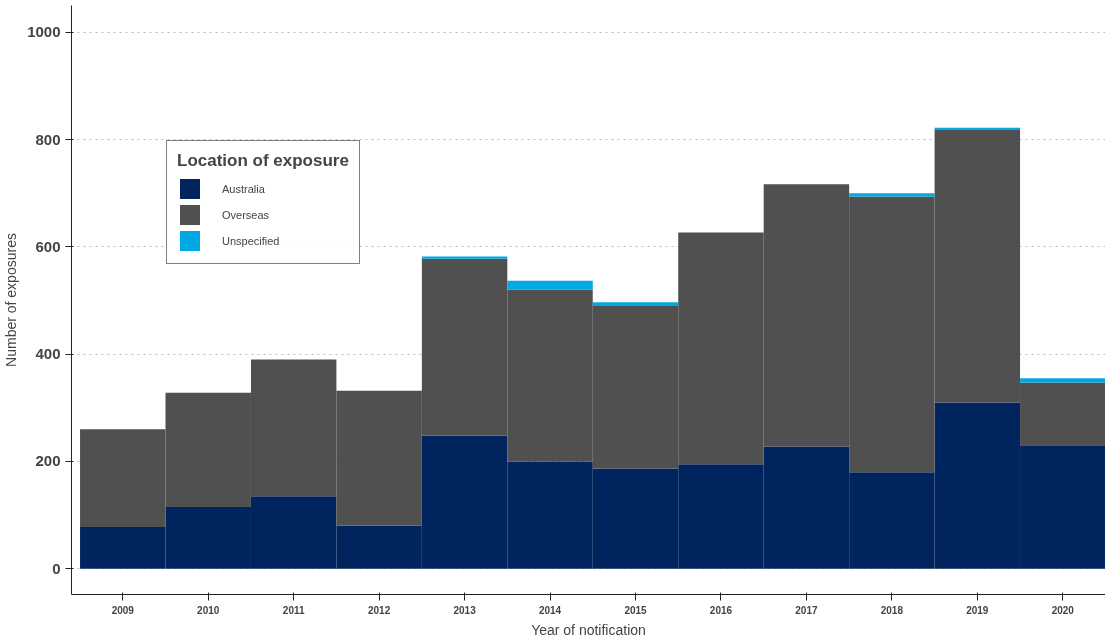  I want to click on x-tick-label: 2017, so click(806, 610).